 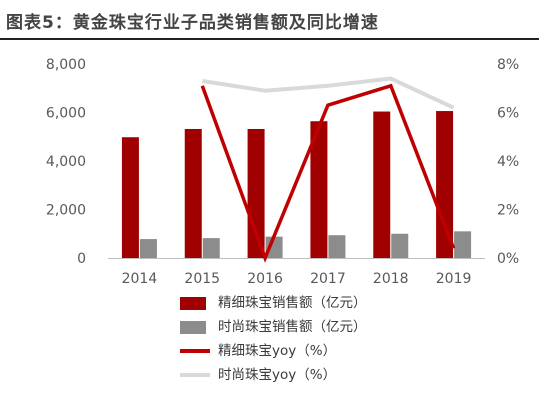 What do you see at coordinates (292, 303) in the screenshot?
I see `legend-label-fine-sales: 精细珠宝销售额（亿元）` at bounding box center [292, 303].